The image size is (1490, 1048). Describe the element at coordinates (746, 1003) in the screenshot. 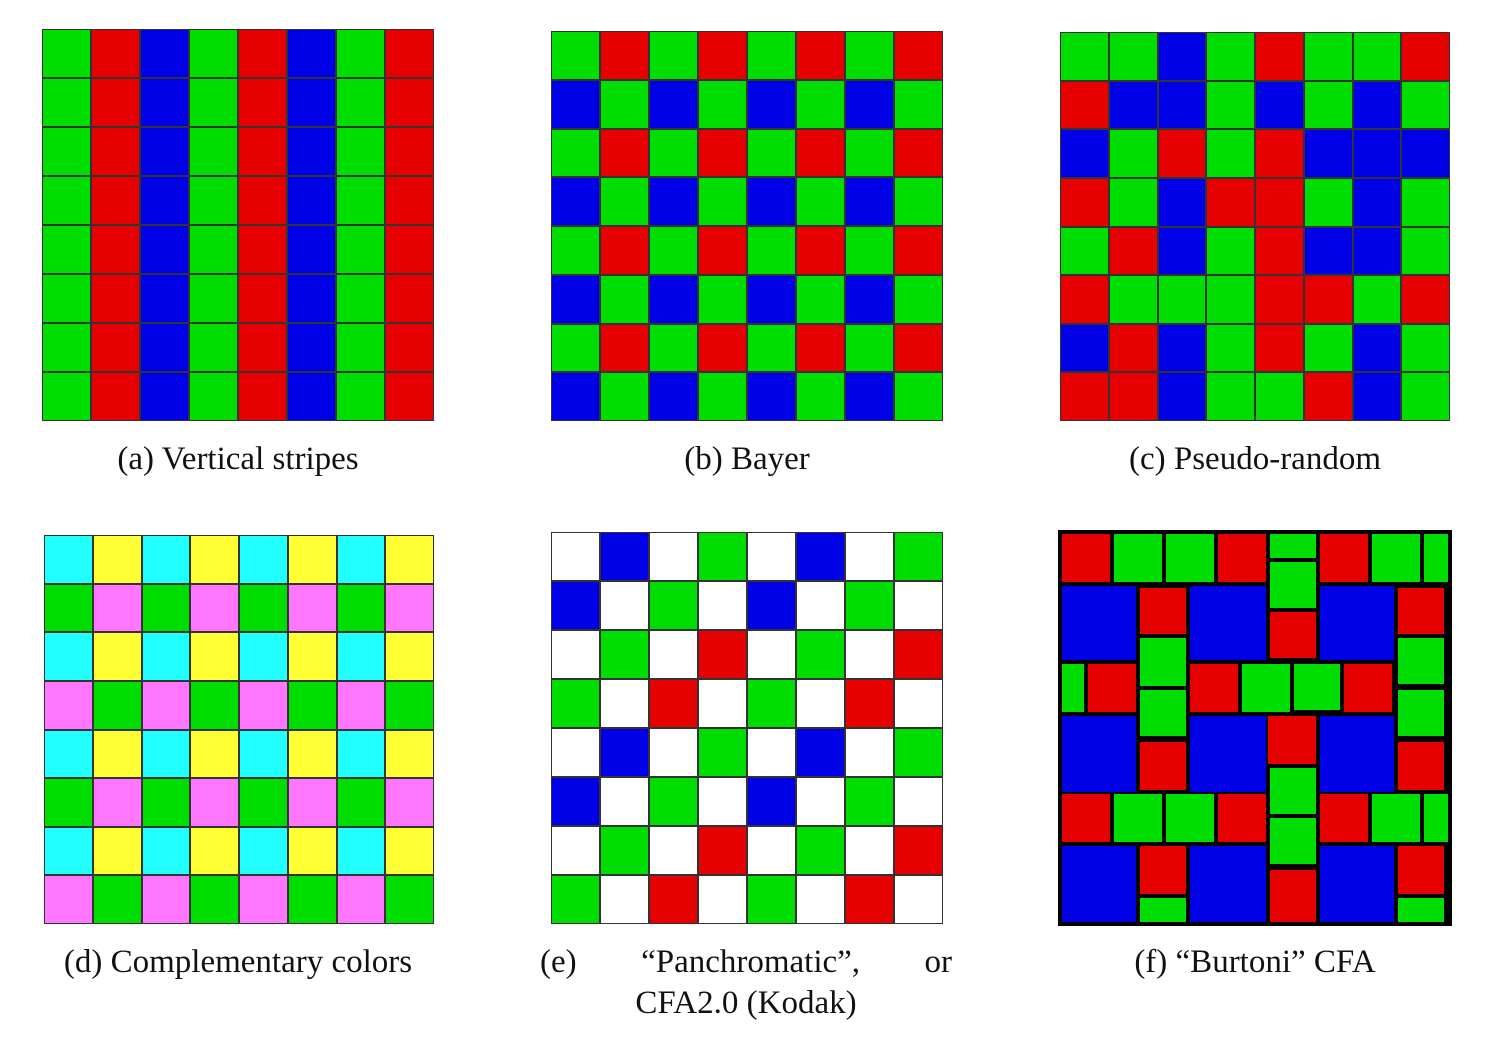

I see `caption-panchromatic-line2: CFA2.0 (Kodak)` at that location.